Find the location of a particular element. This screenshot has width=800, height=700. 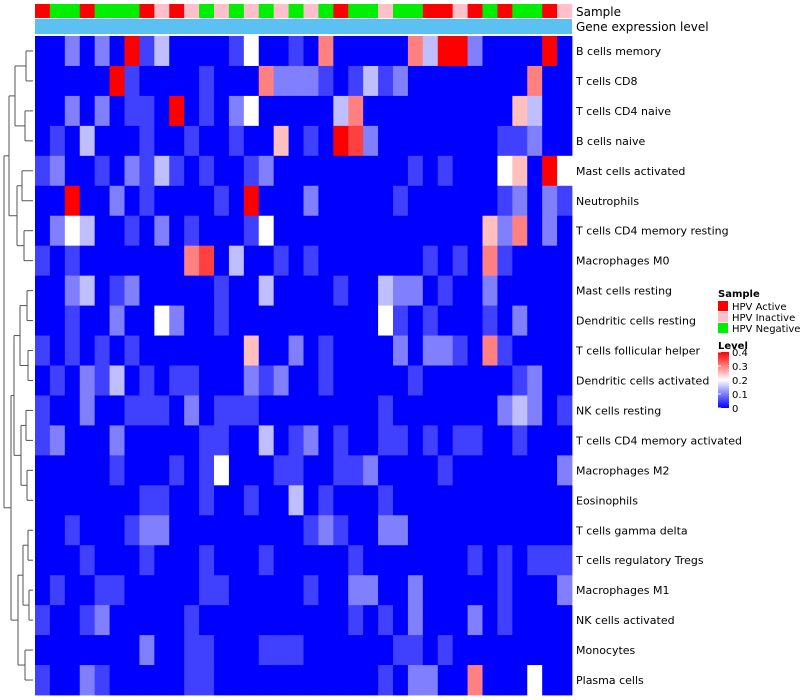

row-label: Eosinophils is located at coordinates (607, 500).